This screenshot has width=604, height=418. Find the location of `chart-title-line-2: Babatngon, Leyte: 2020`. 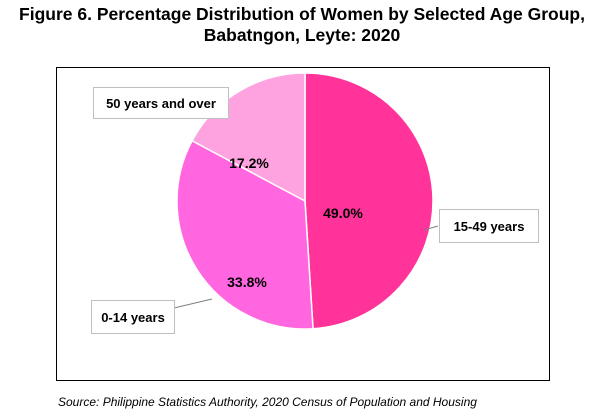

chart-title-line-2: Babatngon, Leyte: 2020 is located at coordinates (302, 35).